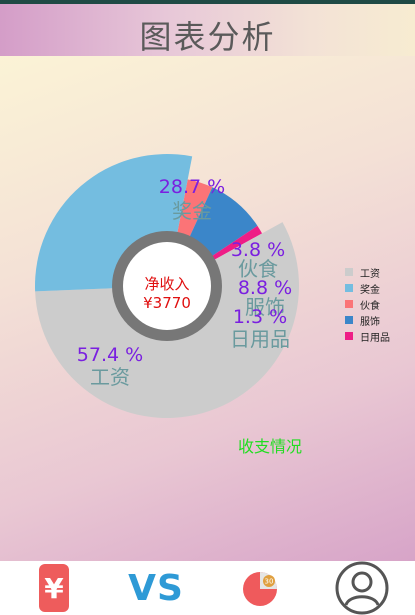 Image resolution: width=415 pixels, height=615 pixels. Describe the element at coordinates (192, 211) in the screenshot. I see `slice-category-label: 奖金` at that location.